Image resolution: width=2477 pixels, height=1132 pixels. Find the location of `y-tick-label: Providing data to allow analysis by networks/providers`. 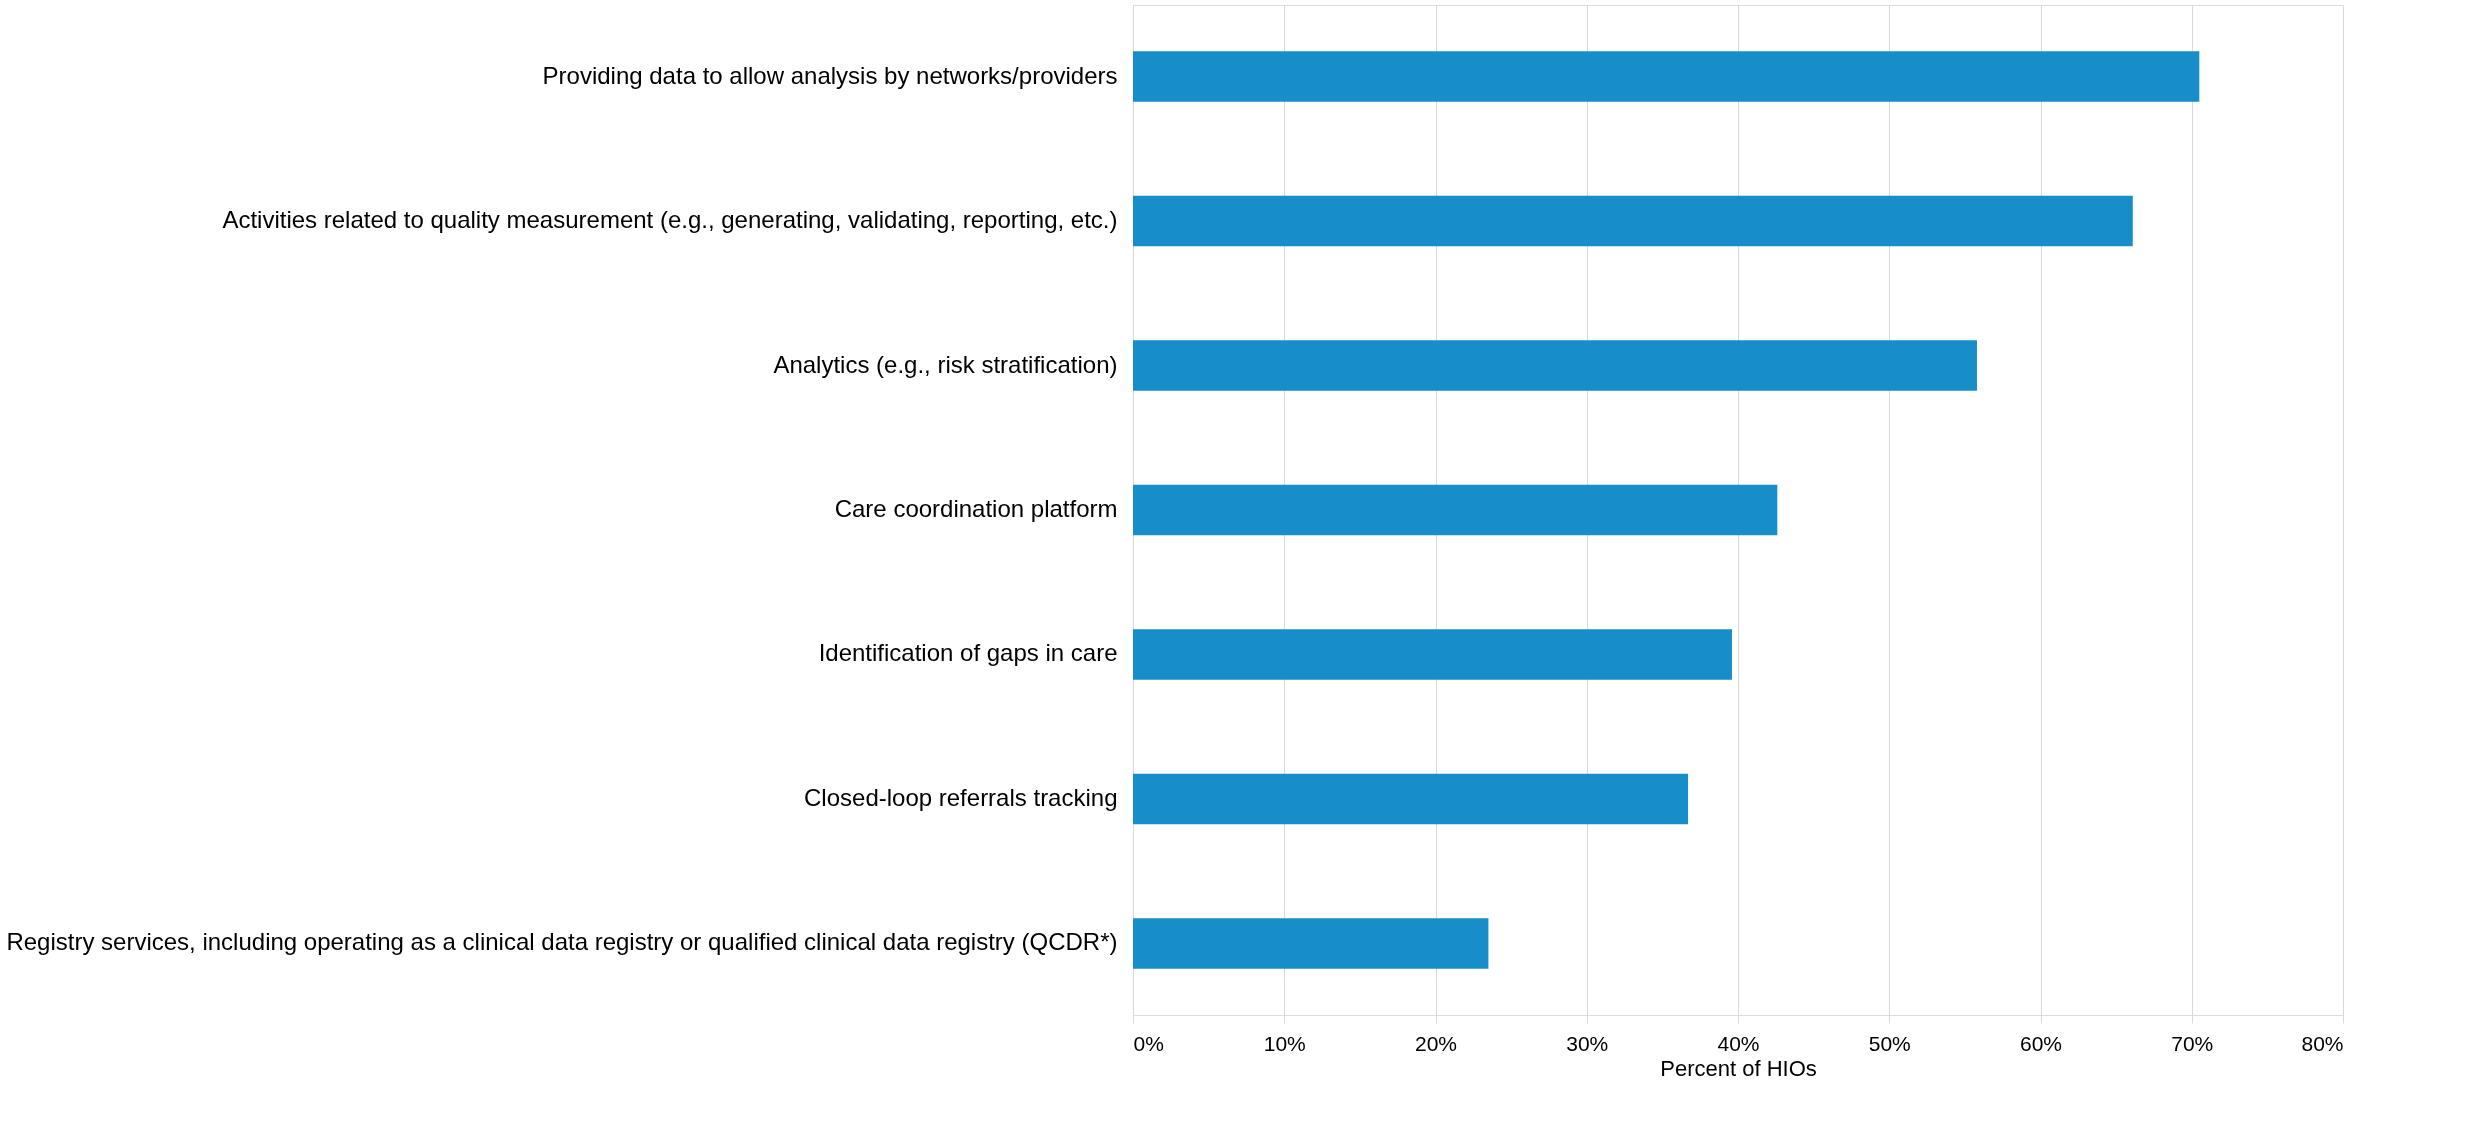

y-tick-label: Providing data to allow analysis by networks/providers is located at coordinates (830, 75).